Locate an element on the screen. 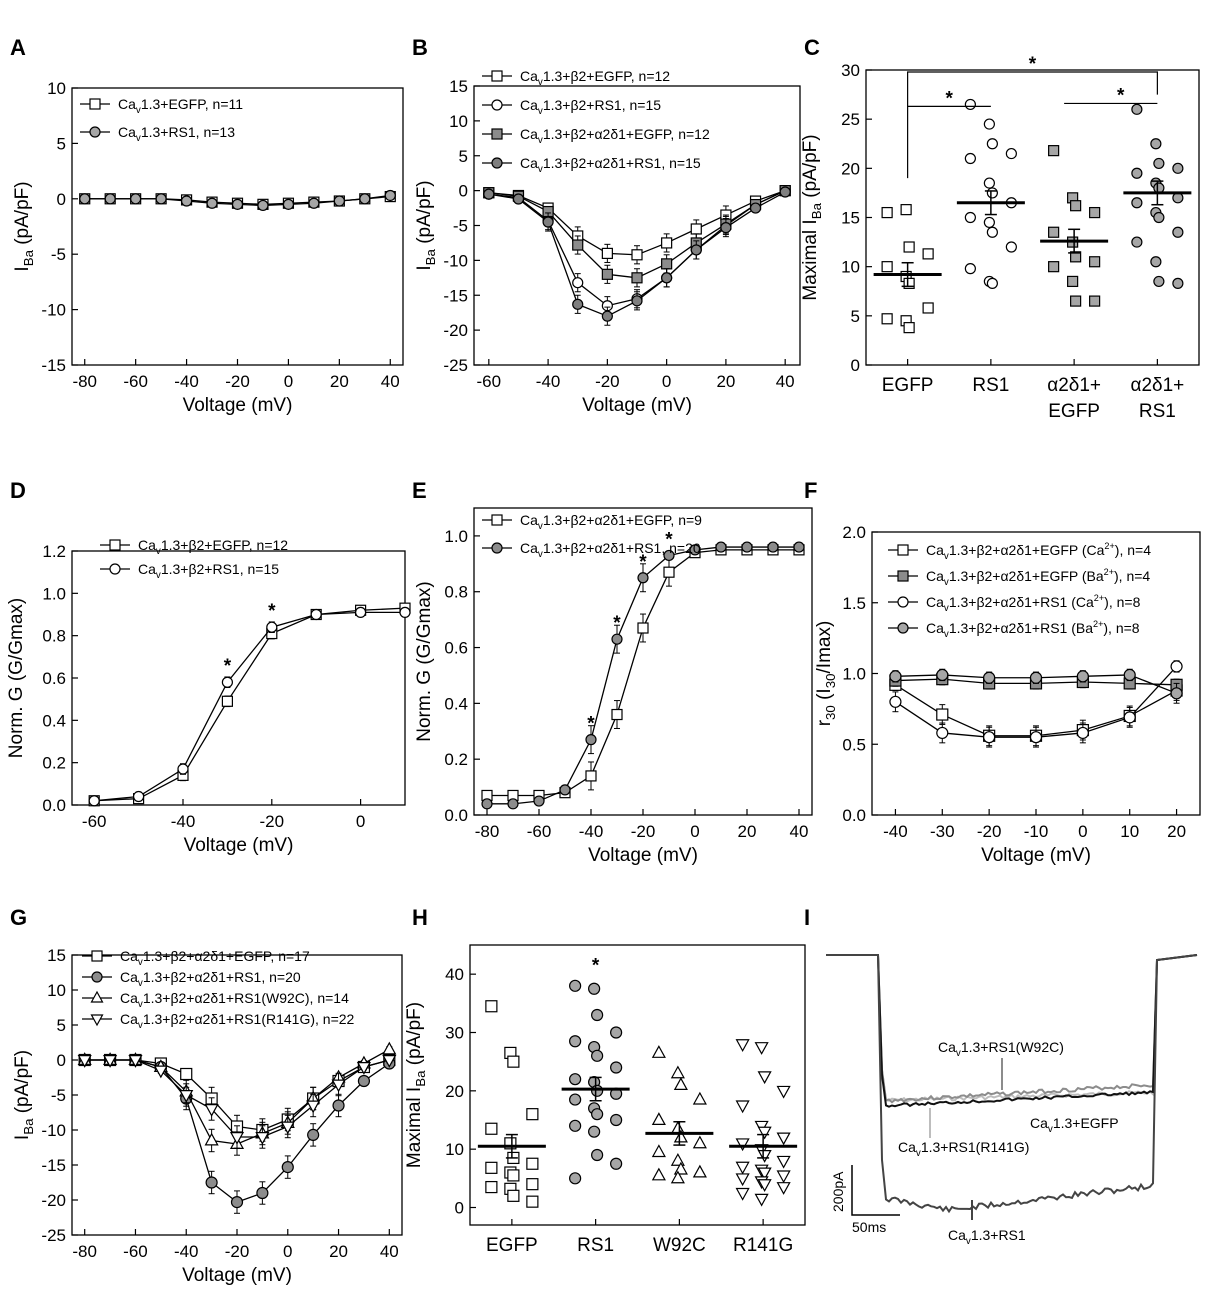 Image resolution: width=1208 pixels, height=1300 pixels. y-tick-label: 0.0 is located at coordinates (456, 815).